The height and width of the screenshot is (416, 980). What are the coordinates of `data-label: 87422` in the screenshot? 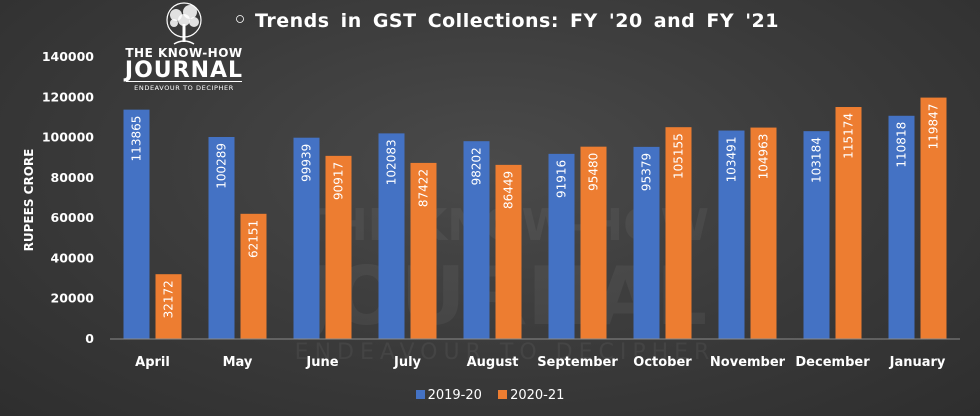 It's located at (424, 188).